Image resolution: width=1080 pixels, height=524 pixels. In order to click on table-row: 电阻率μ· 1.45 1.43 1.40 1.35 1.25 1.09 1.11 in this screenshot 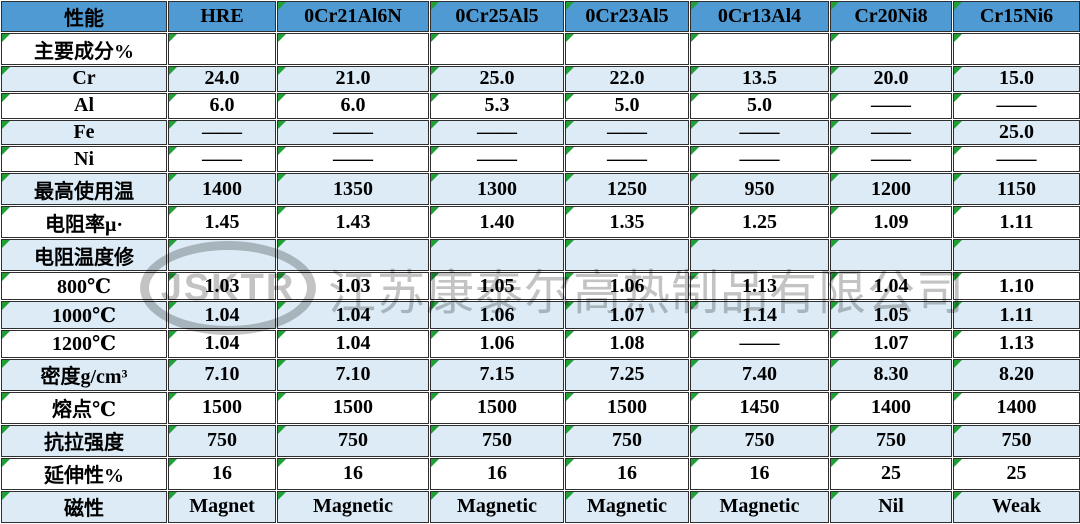, I will do `click(540, 222)`.